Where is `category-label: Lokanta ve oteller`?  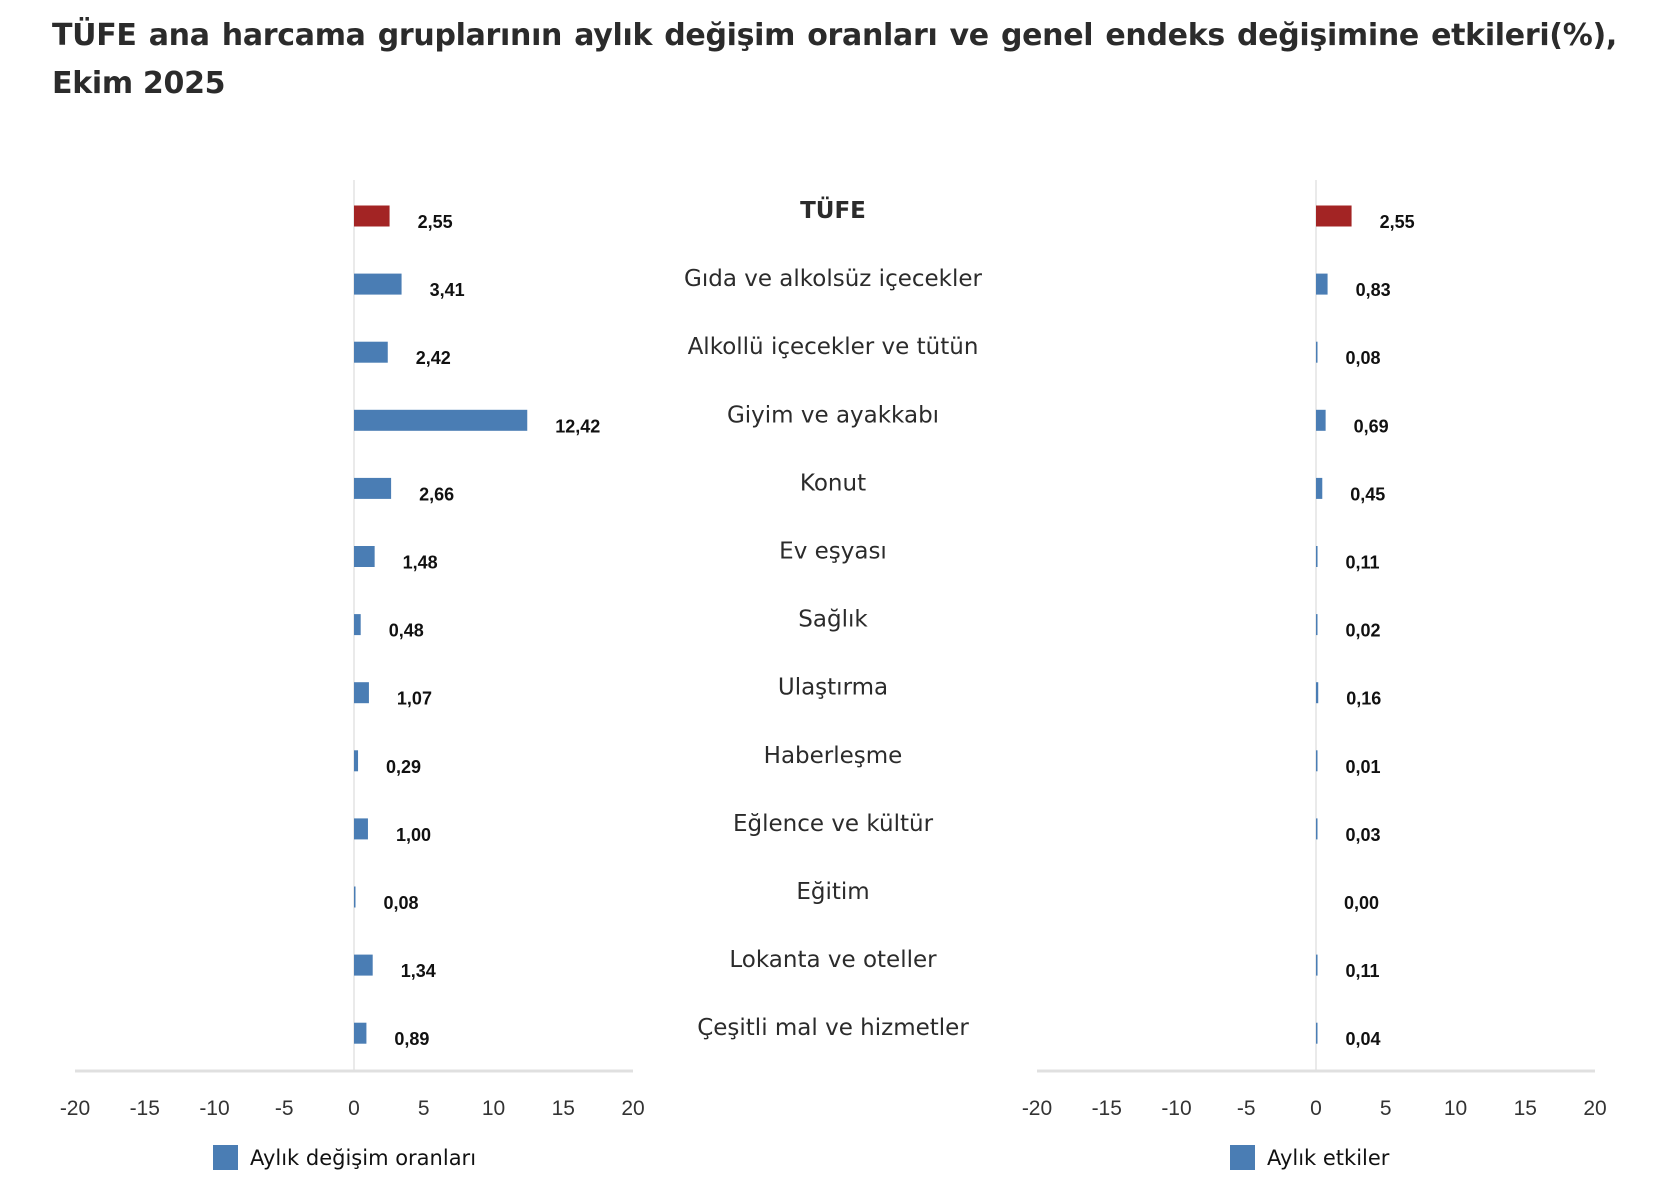
category-label: Lokanta ve oteller is located at coordinates (833, 960).